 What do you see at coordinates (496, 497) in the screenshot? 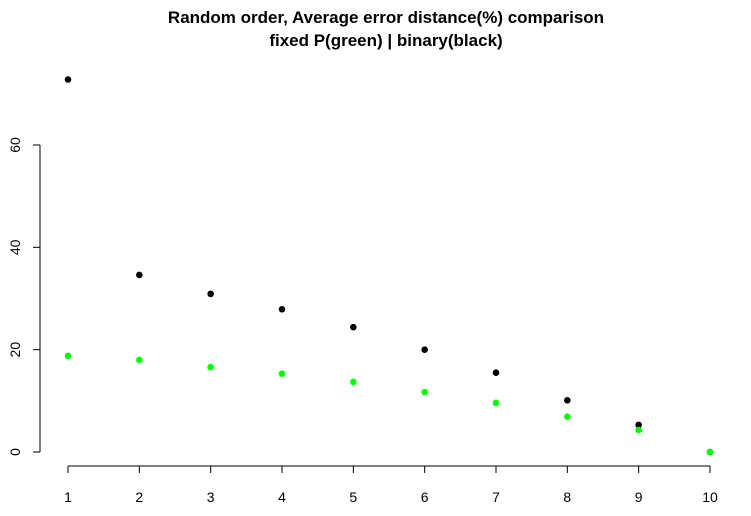
I see `x-tick-label: 7` at bounding box center [496, 497].